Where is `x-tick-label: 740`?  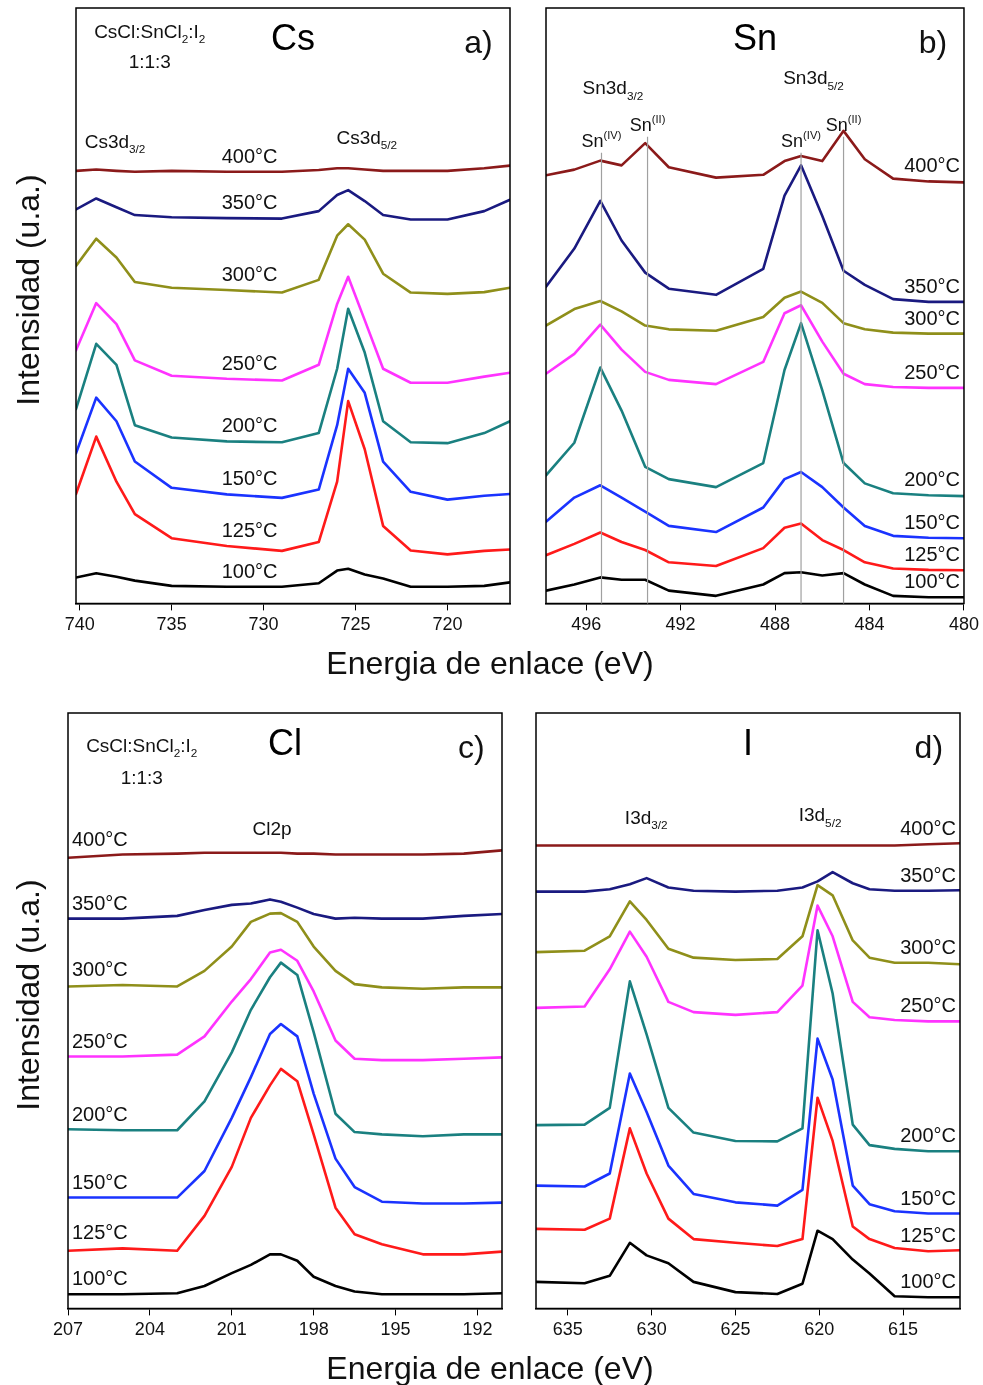 x-tick-label: 740 is located at coordinates (79, 624).